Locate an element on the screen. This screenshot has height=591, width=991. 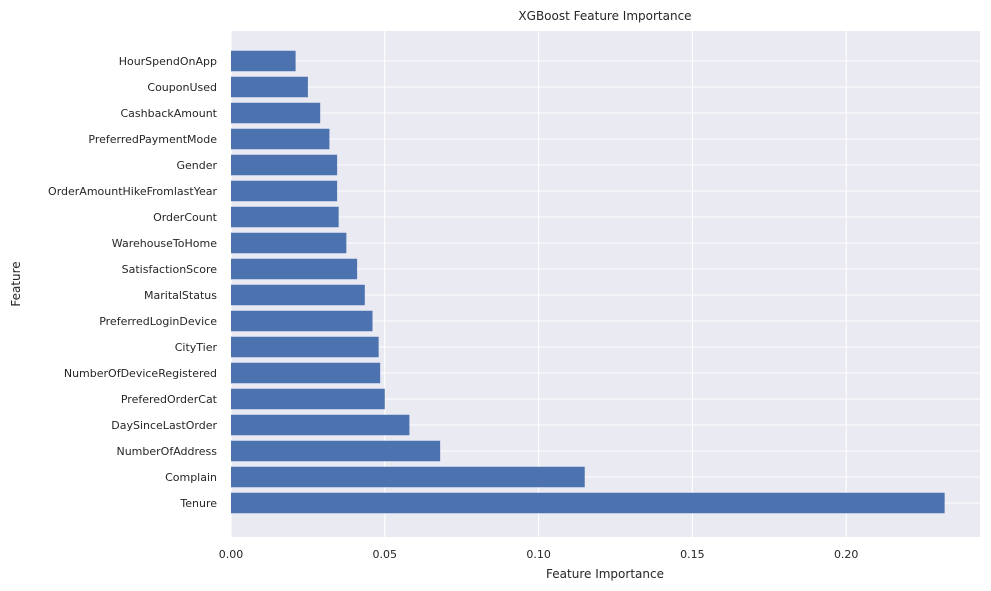
x-tick-label: 0.10 is located at coordinates (538, 554).